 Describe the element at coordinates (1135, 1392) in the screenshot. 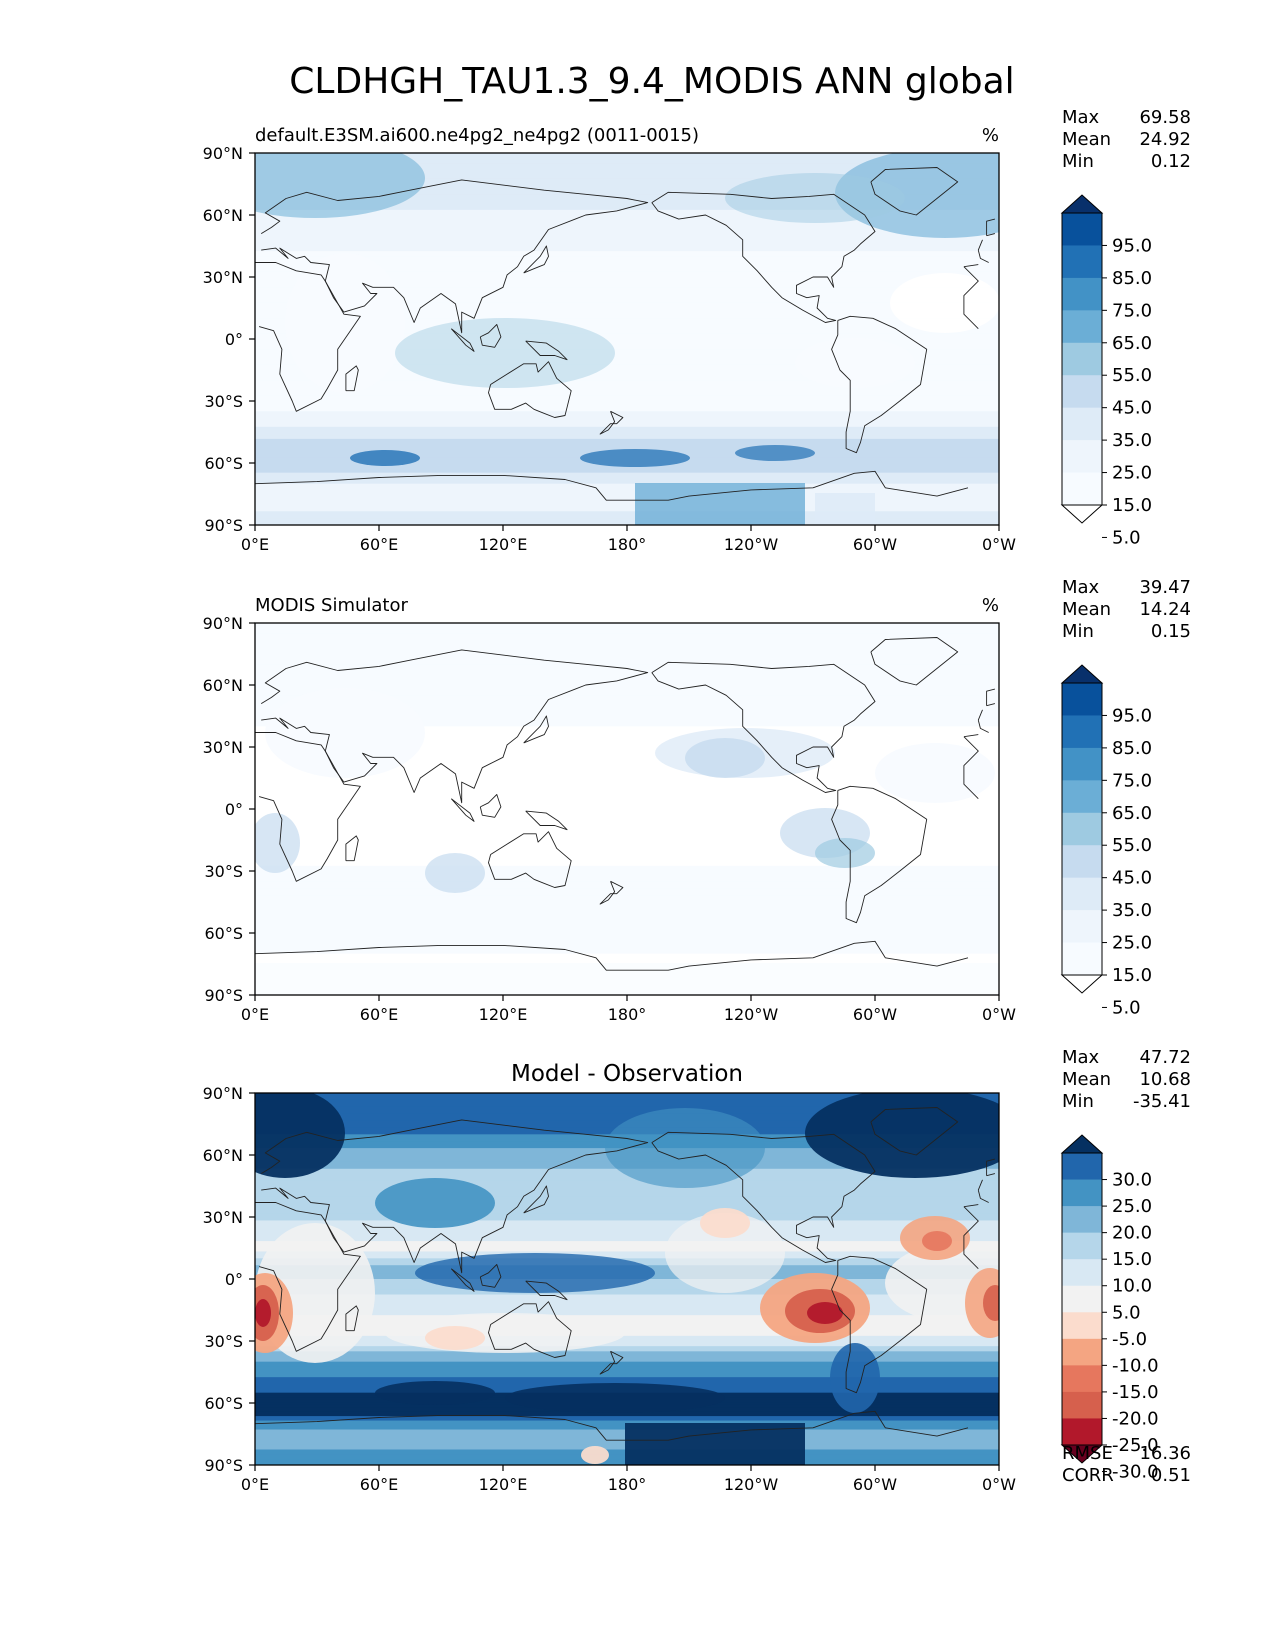

I see `colorbar-tick-label: -15.0` at that location.